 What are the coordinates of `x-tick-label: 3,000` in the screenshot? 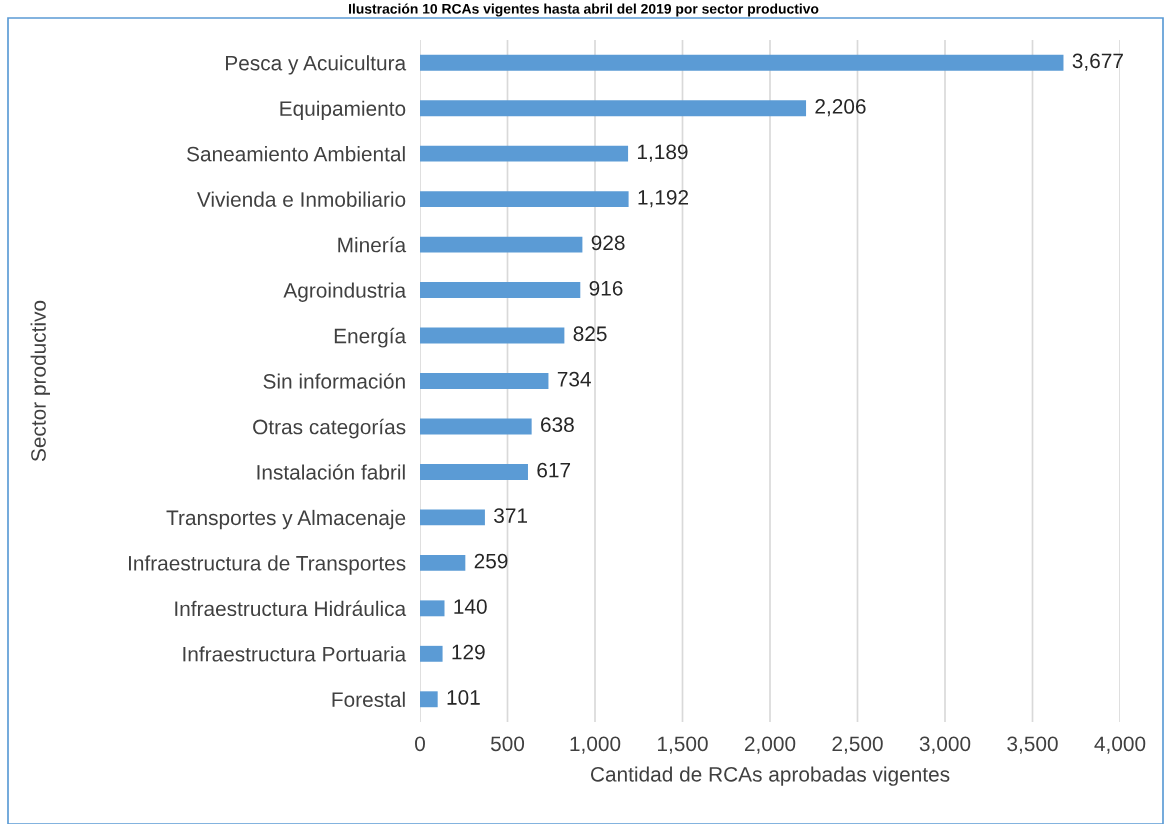 It's located at (945, 745).